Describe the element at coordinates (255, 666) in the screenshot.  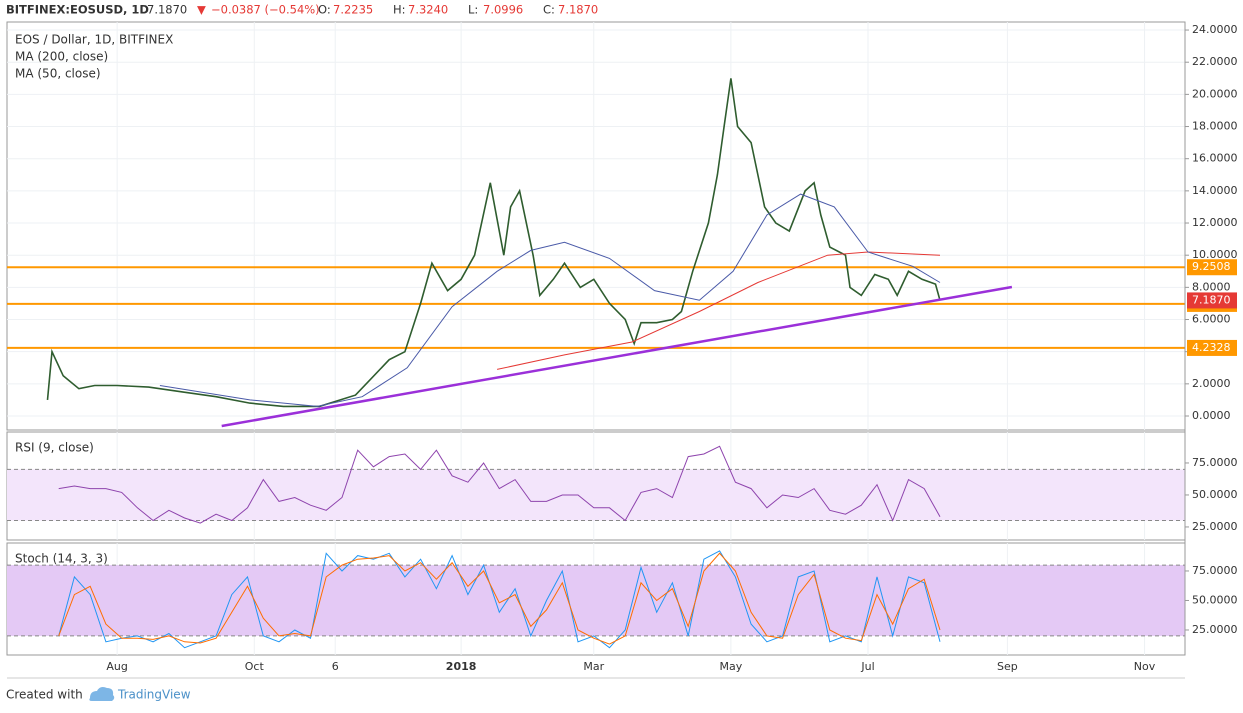
I see `x-tick-label: Oct` at that location.